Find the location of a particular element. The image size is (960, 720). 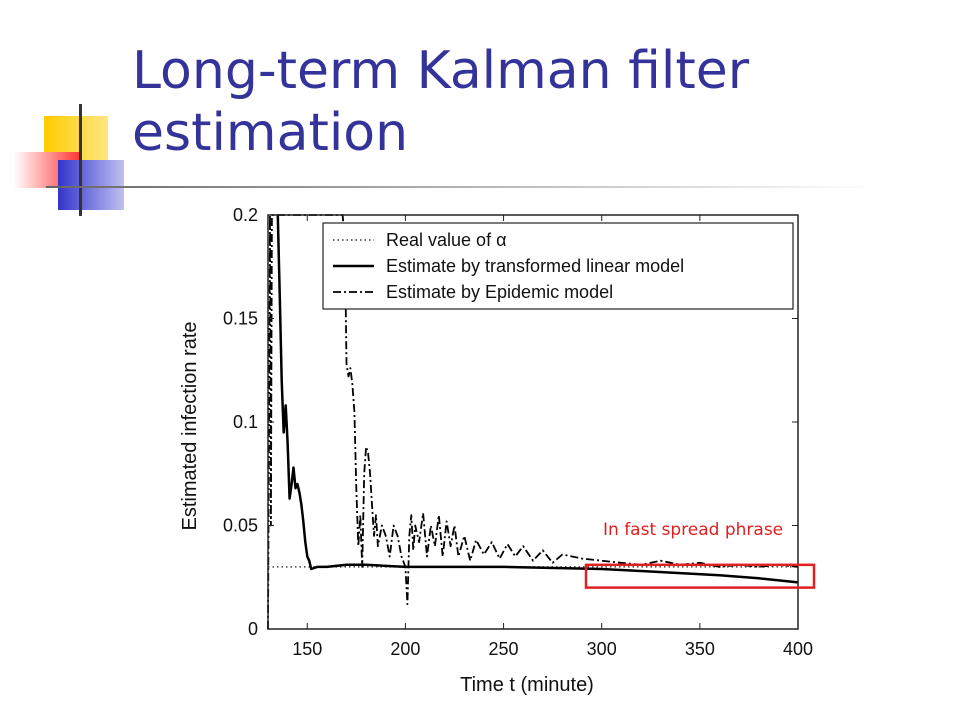

y-tick-label: 0.15 is located at coordinates (240, 319).